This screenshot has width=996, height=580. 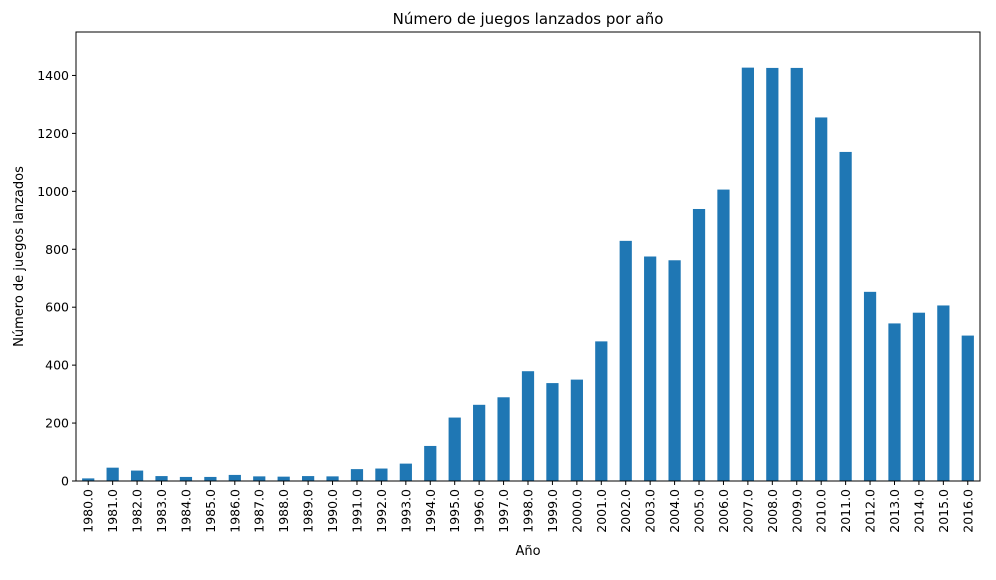 I want to click on bar-2010.0, so click(x=821, y=299).